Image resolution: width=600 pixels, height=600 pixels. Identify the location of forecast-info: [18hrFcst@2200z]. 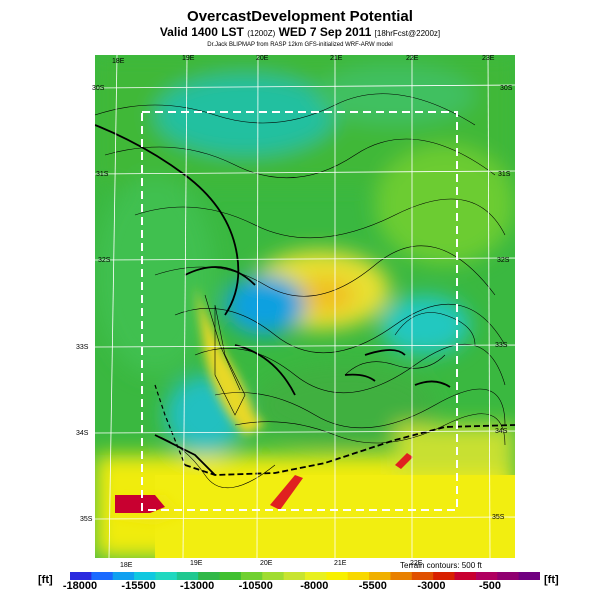
(407, 33).